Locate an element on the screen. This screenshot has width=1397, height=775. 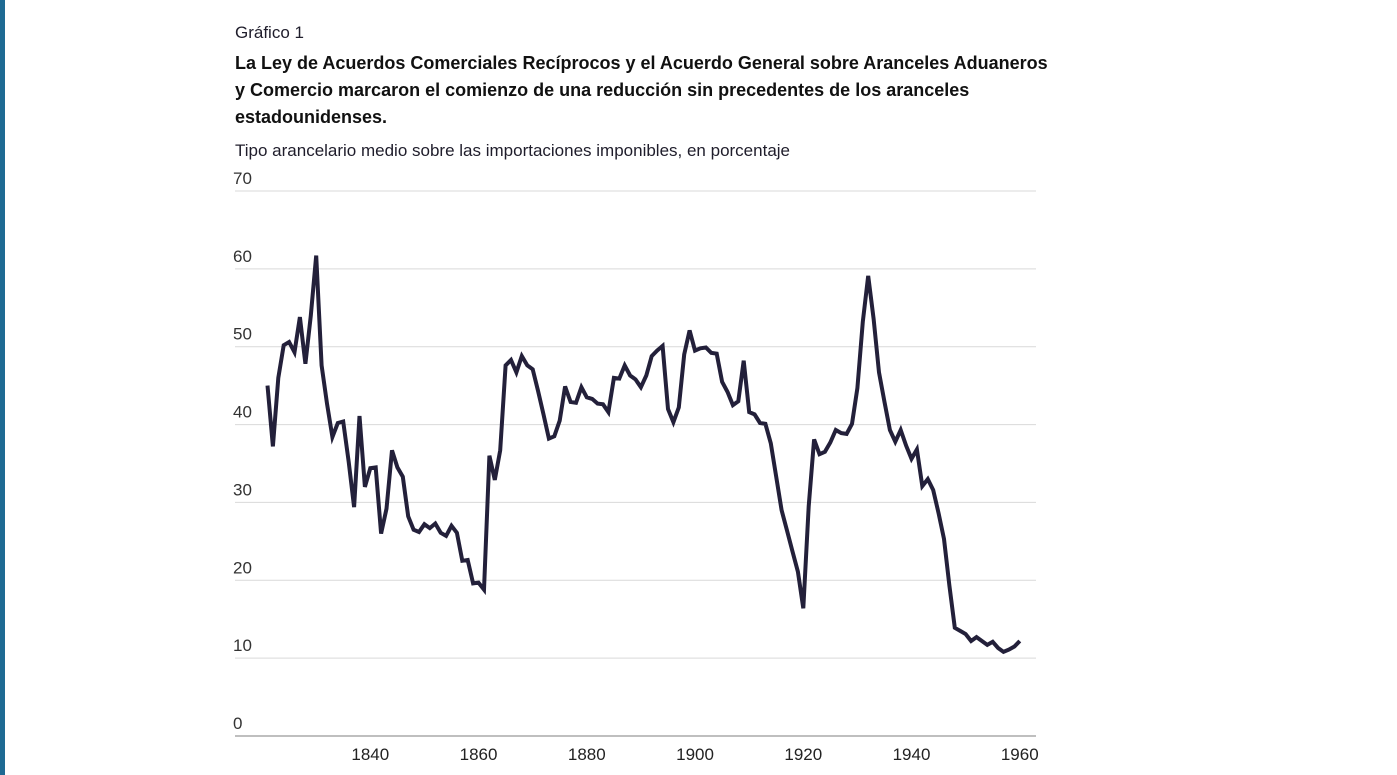
x-tick-label-1960: 1960 is located at coordinates (1020, 754).